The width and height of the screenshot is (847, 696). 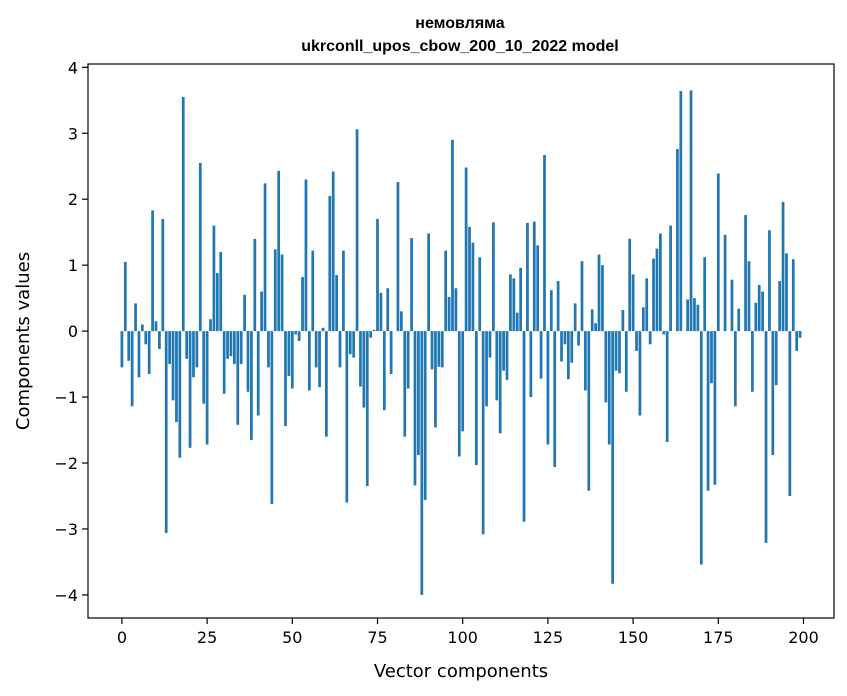 I want to click on x-tick-label: 150, so click(x=633, y=637).